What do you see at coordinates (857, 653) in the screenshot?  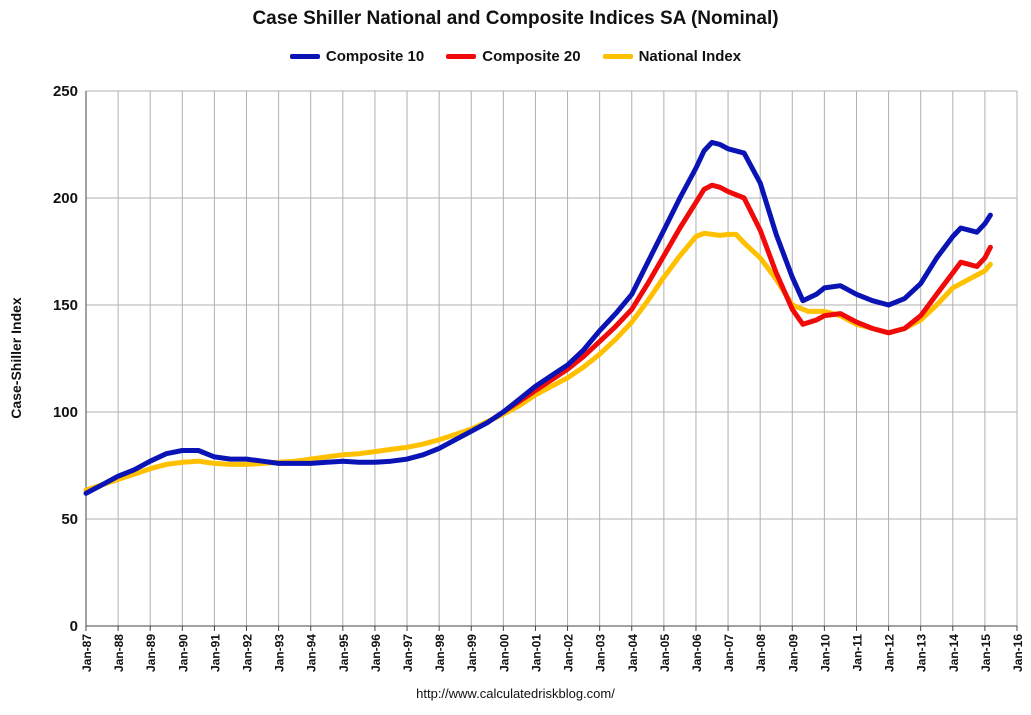 I see `x-tick-label: Jan-11` at bounding box center [857, 653].